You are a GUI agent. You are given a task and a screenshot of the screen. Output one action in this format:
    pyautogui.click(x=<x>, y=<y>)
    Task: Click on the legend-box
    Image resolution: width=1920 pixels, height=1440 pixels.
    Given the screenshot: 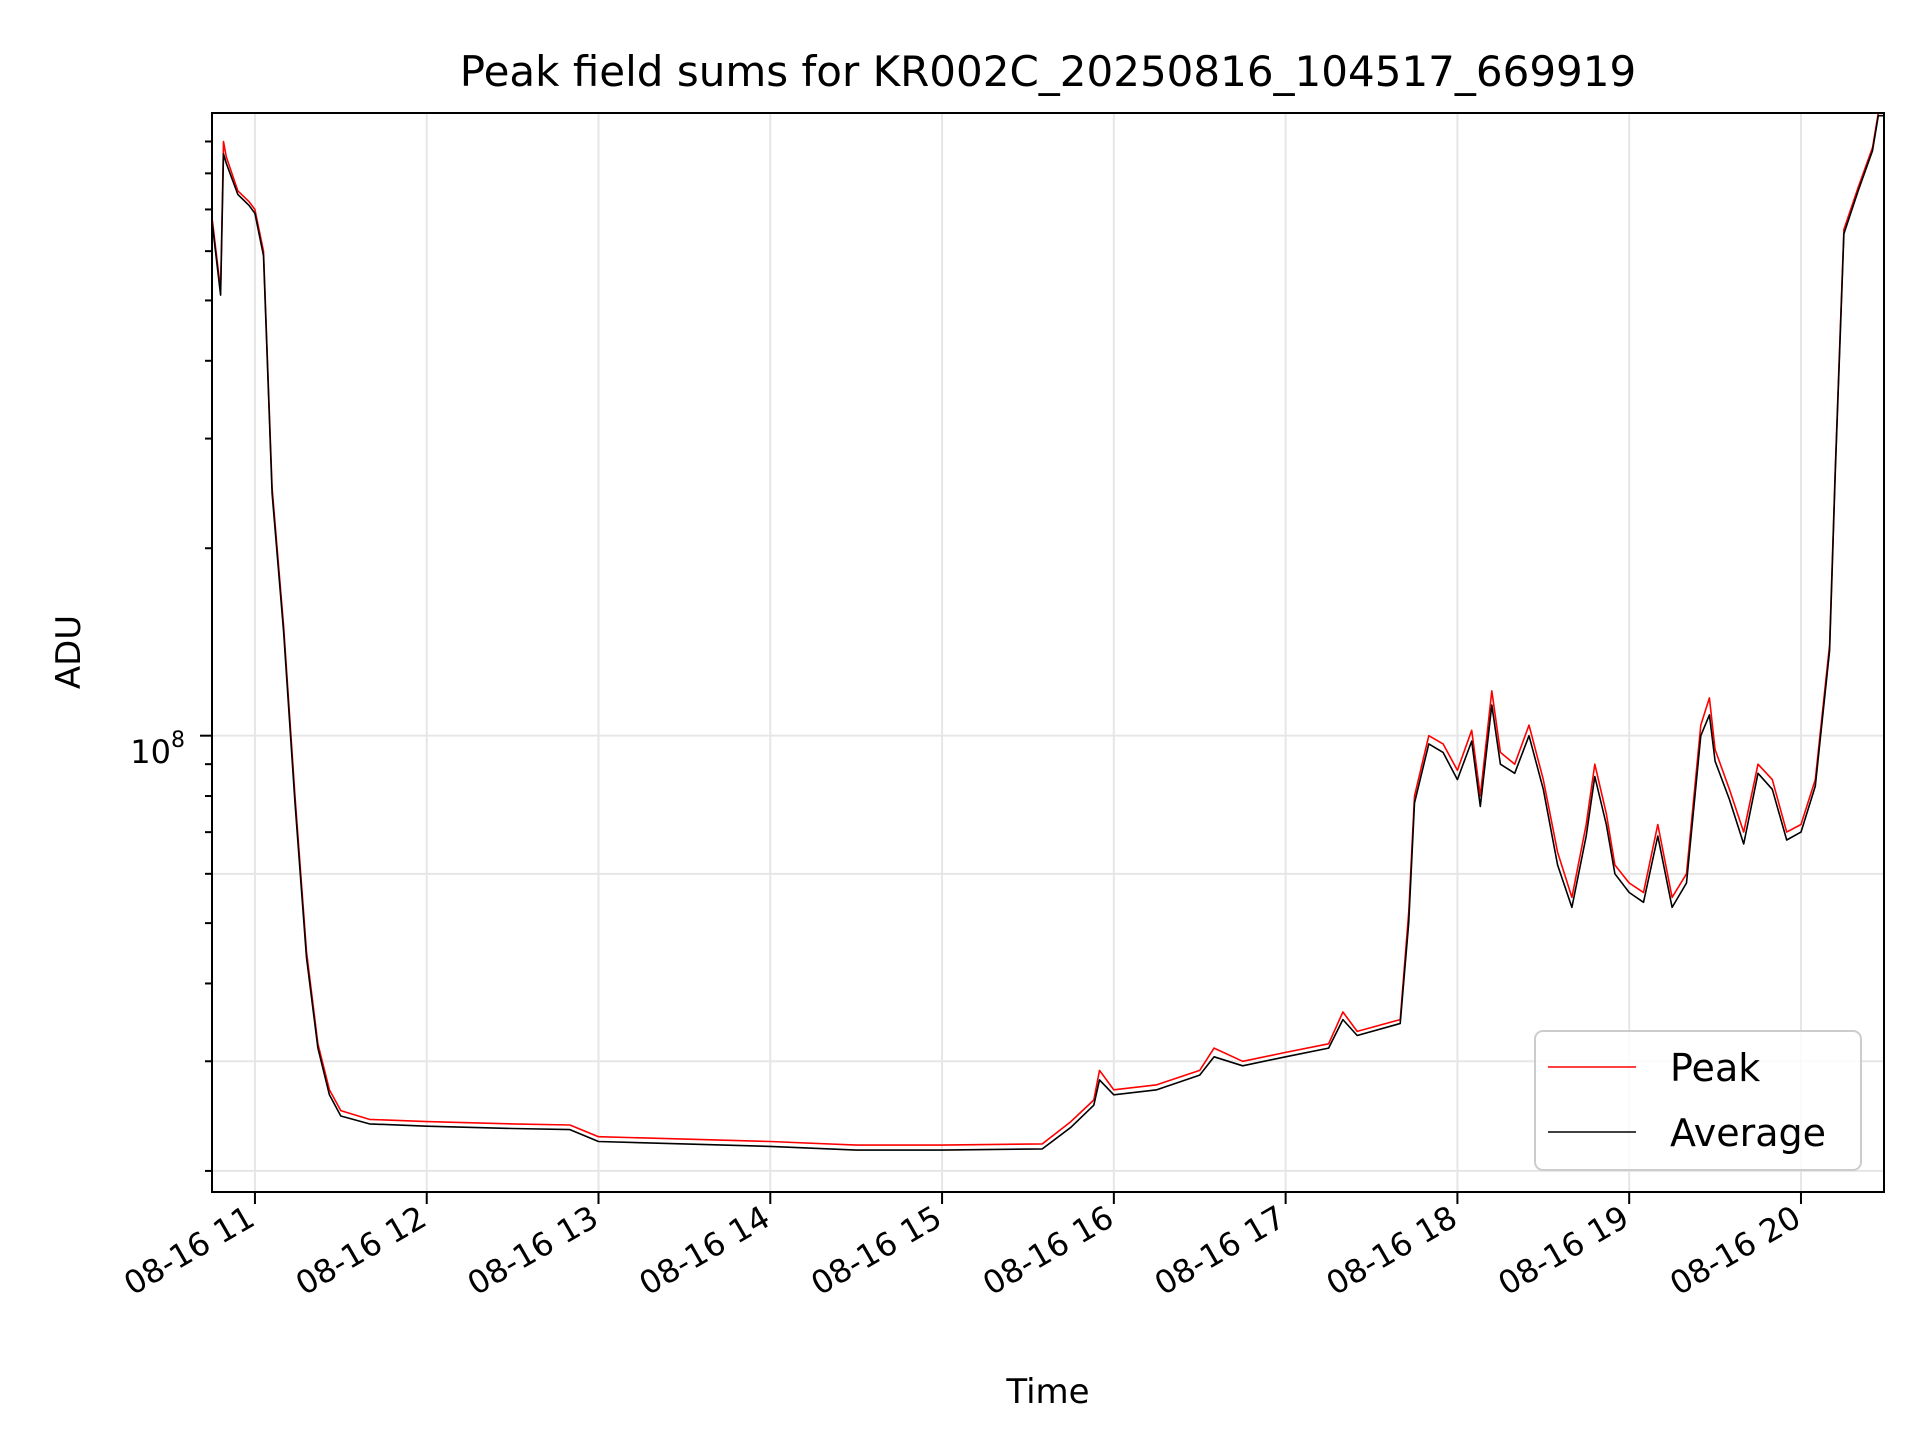 What is the action you would take?
    pyautogui.click(x=1698, y=1100)
    